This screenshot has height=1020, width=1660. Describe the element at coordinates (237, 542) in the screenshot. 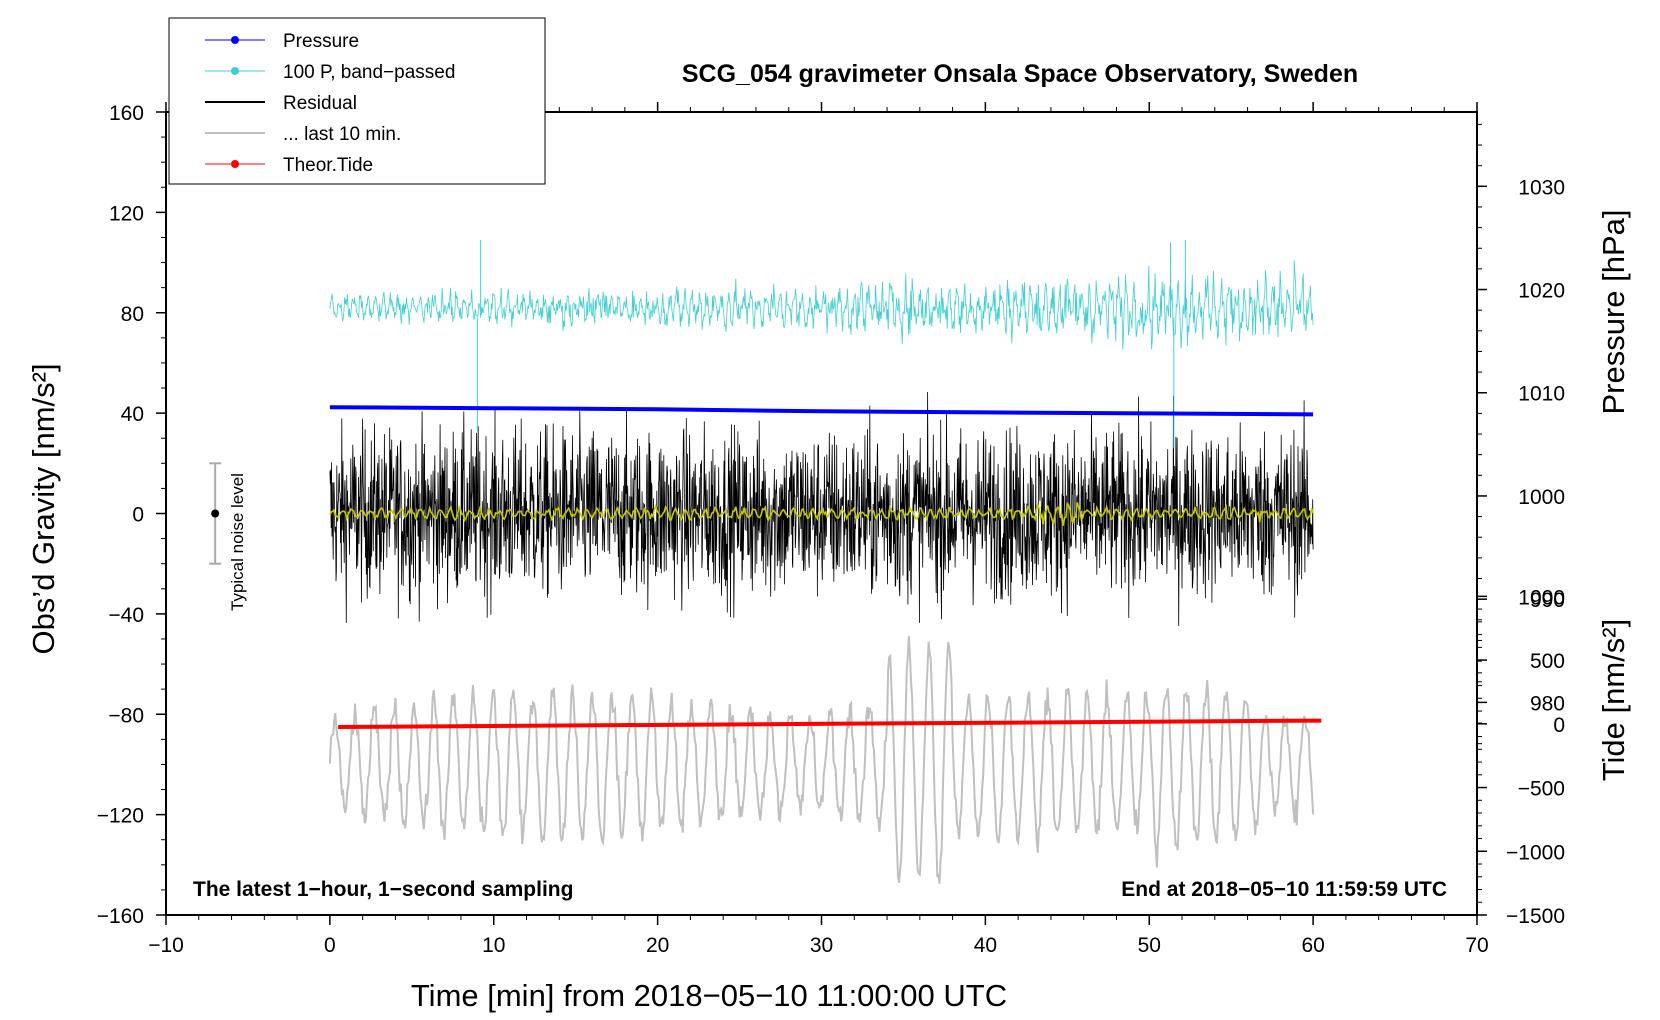

I see `noise-level-label: Typical noise level` at that location.